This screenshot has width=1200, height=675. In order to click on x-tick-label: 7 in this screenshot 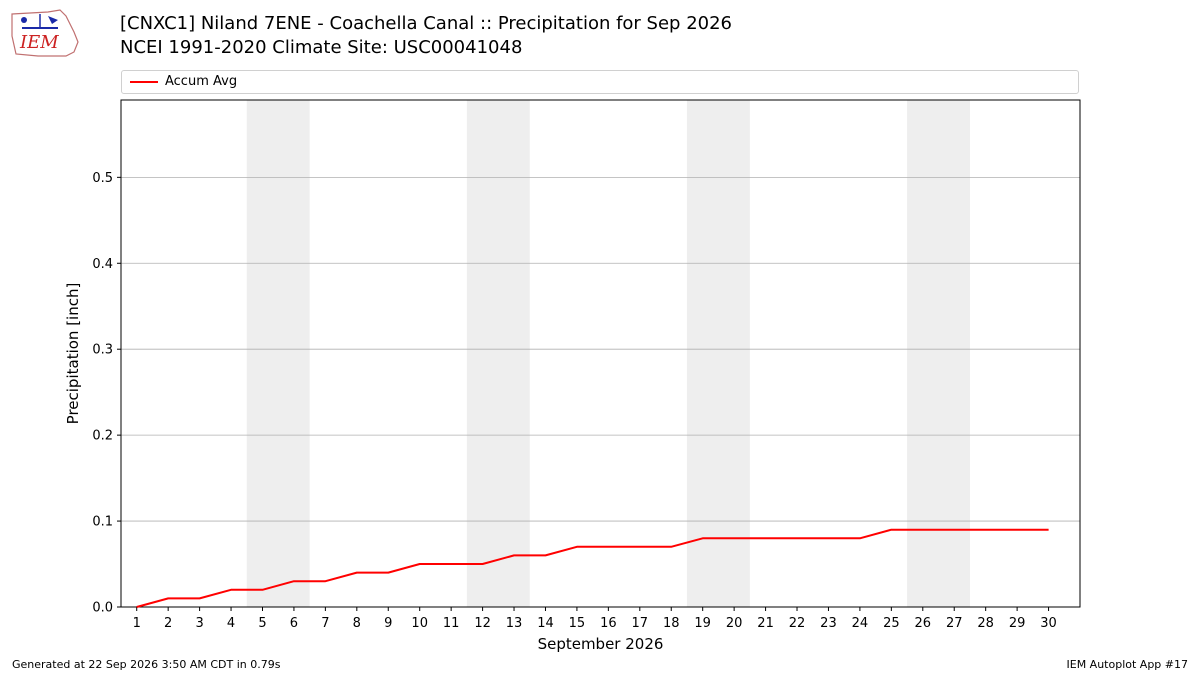, I will do `click(325, 623)`.